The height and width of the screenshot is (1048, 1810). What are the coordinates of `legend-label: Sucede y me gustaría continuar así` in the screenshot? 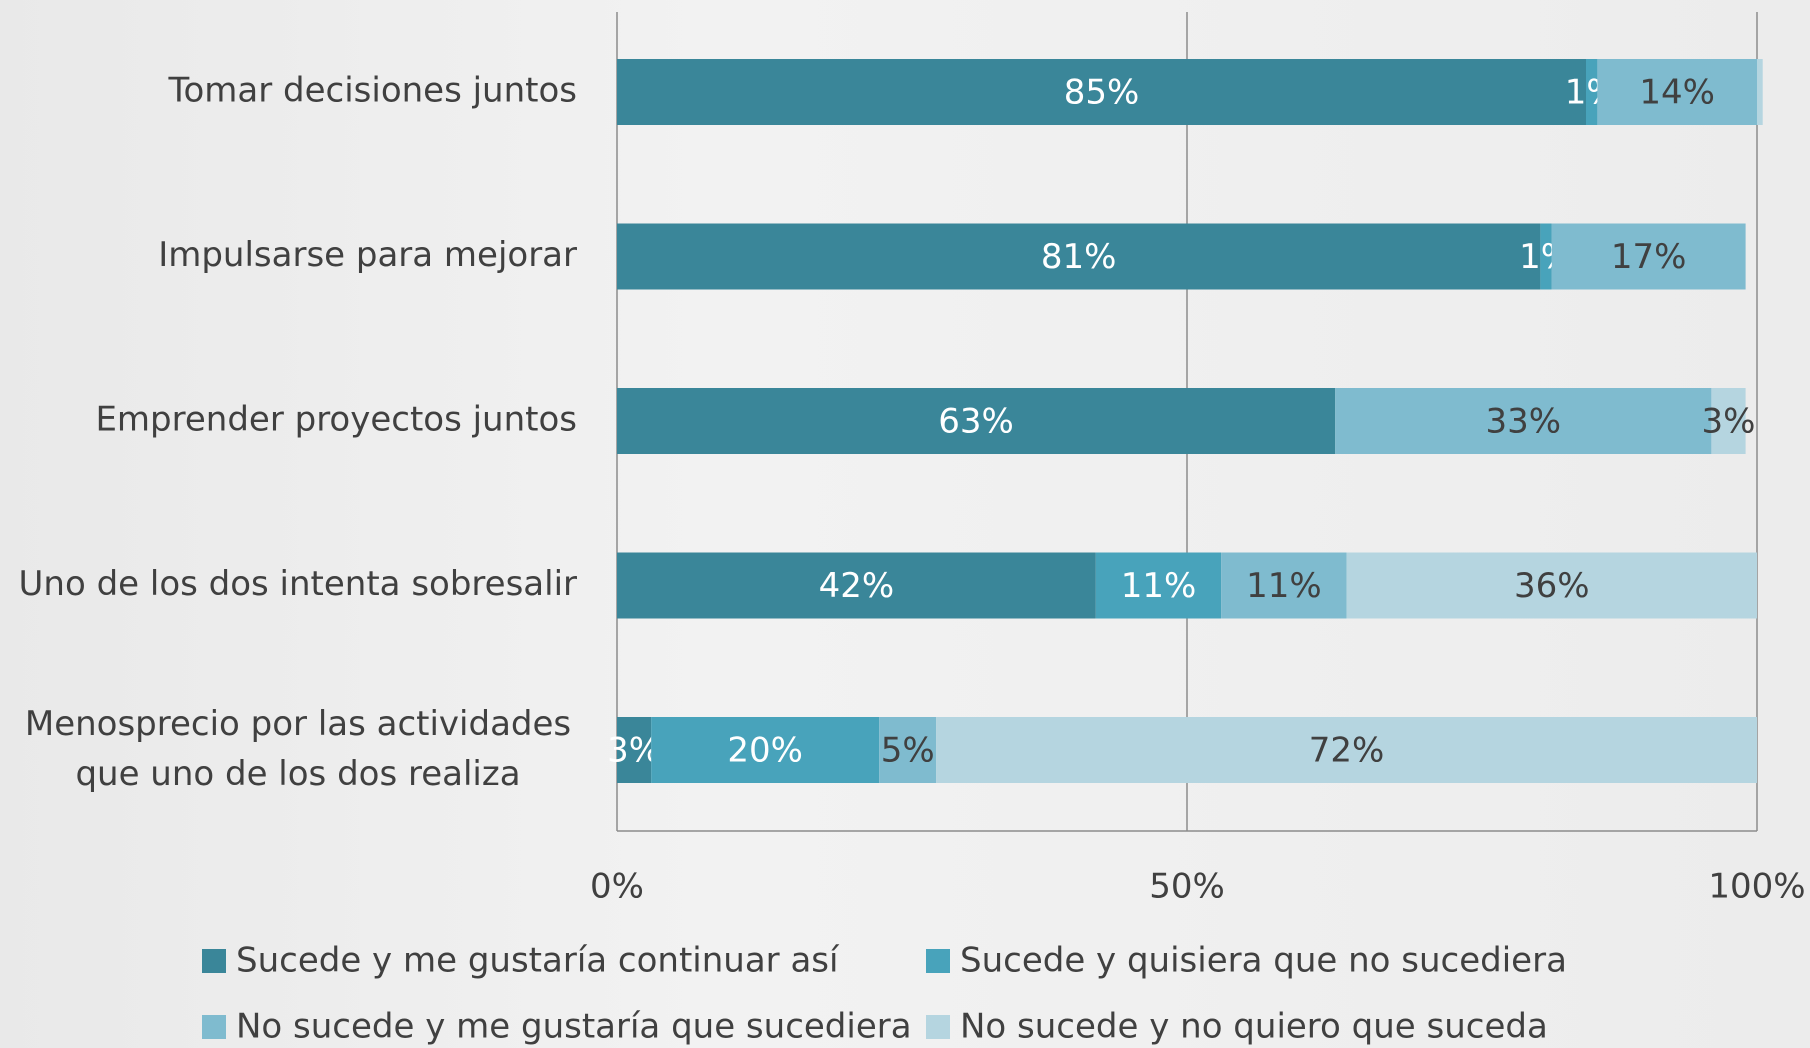 It's located at (538, 961).